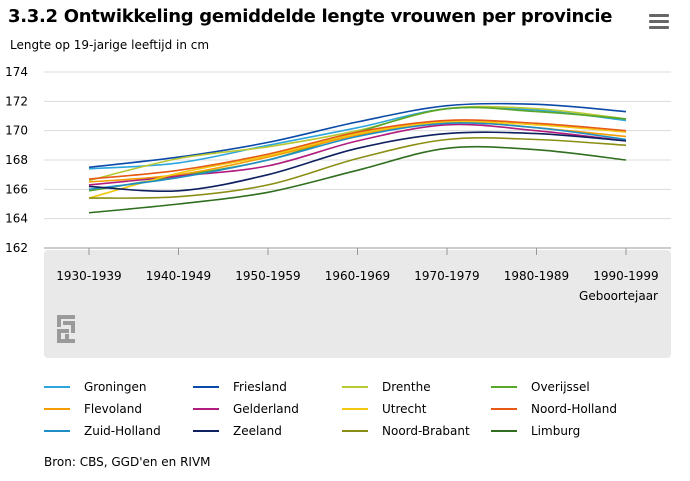 This screenshot has height=481, width=690. What do you see at coordinates (16, 219) in the screenshot?
I see `y-tick-label: 164` at bounding box center [16, 219].